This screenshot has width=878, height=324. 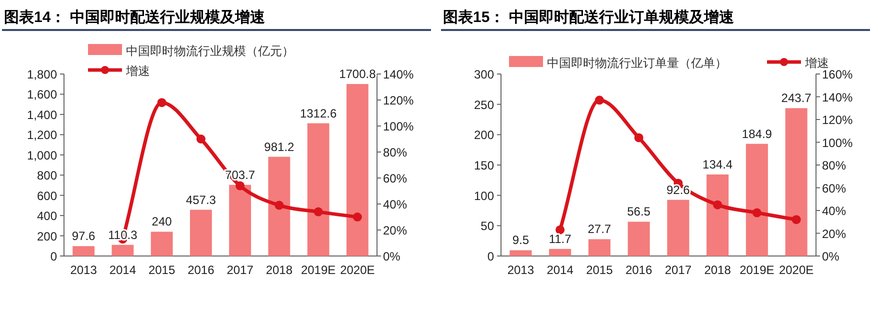 I want to click on y-tick-label: 400, so click(x=47, y=216).